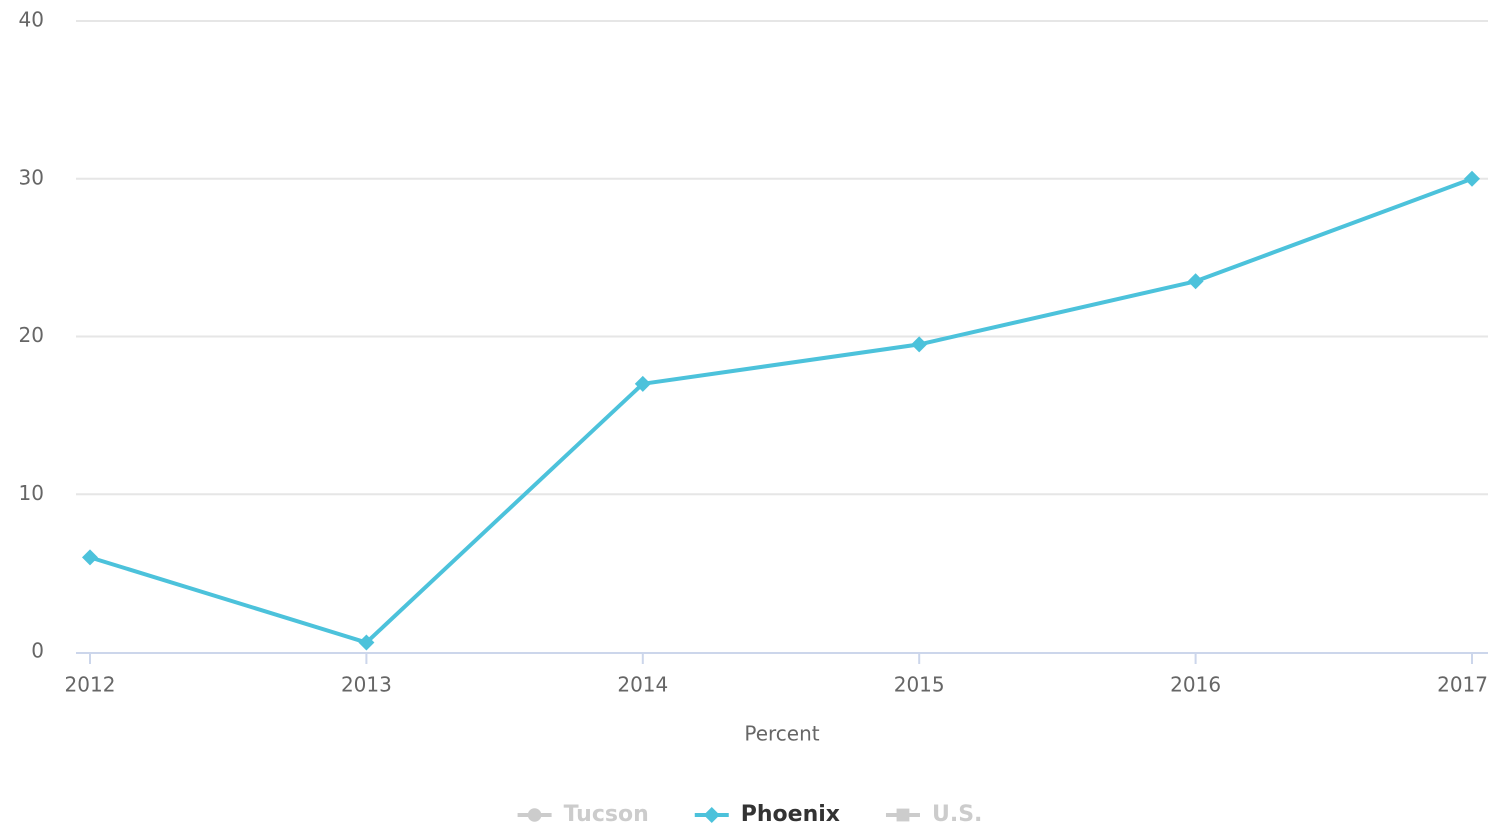  I want to click on x-axis-label: Percent, so click(781, 734).